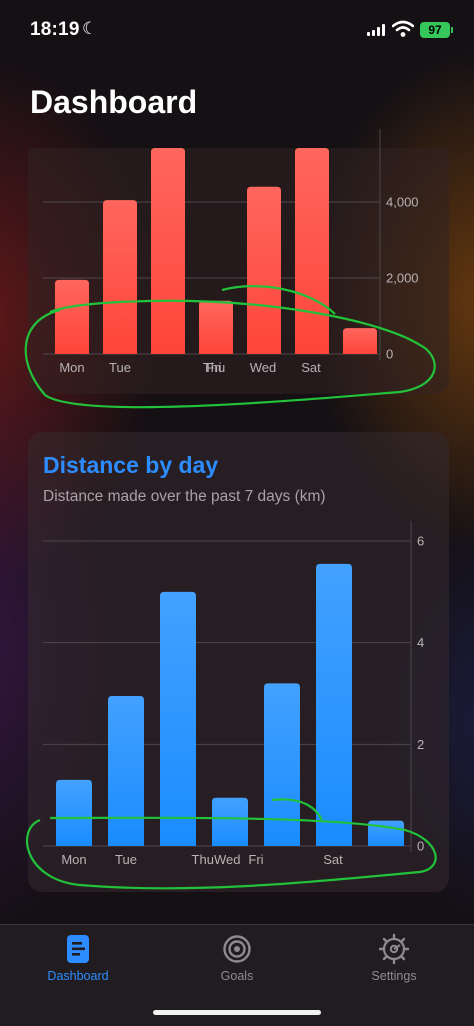 The height and width of the screenshot is (1026, 474). Describe the element at coordinates (237, 949) in the screenshot. I see `target-icon` at that location.